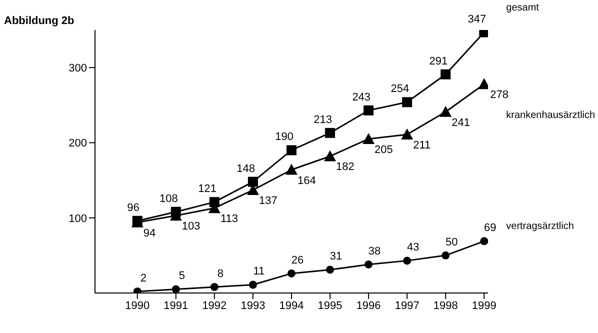 The width and height of the screenshot is (598, 333). What do you see at coordinates (499, 95) in the screenshot?
I see `data-label: 278` at bounding box center [499, 95].